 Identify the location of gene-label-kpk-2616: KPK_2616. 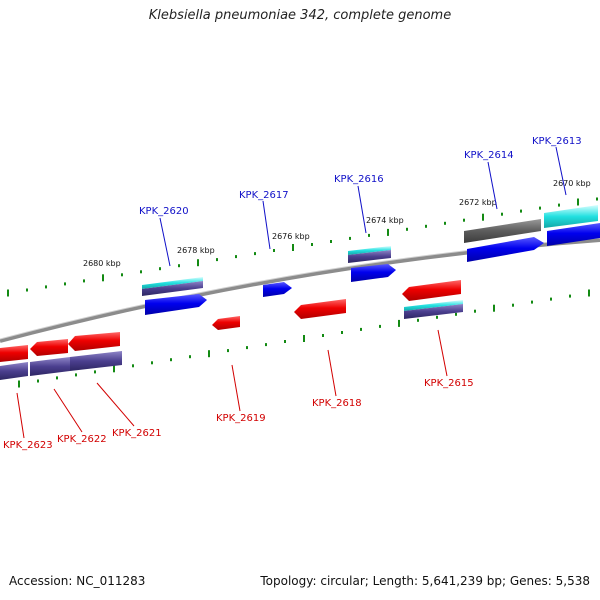
(359, 179).